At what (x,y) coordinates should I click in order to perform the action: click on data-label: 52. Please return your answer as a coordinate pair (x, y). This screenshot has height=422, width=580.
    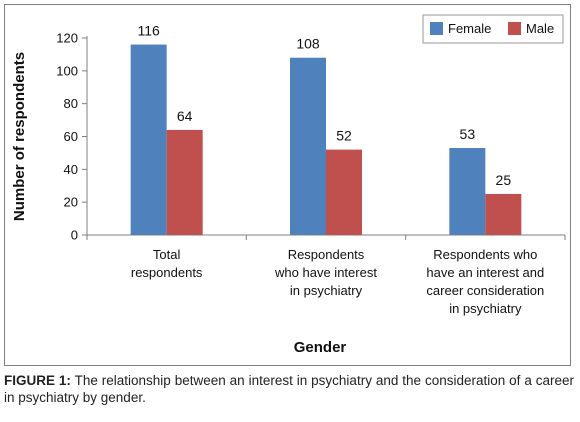
    Looking at the image, I should click on (344, 136).